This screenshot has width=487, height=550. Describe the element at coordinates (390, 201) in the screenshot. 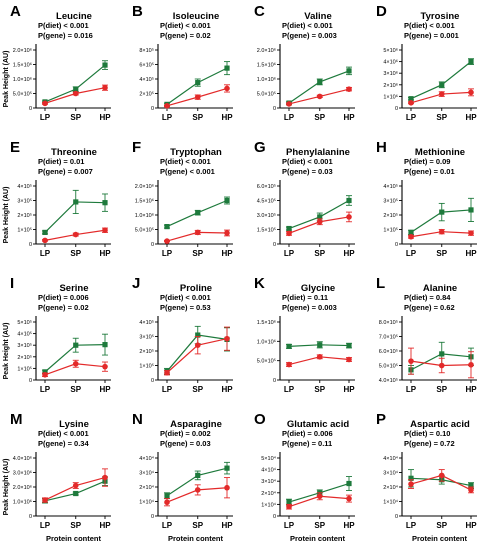

I see `y-tick-label: 3×10⁵` at that location.